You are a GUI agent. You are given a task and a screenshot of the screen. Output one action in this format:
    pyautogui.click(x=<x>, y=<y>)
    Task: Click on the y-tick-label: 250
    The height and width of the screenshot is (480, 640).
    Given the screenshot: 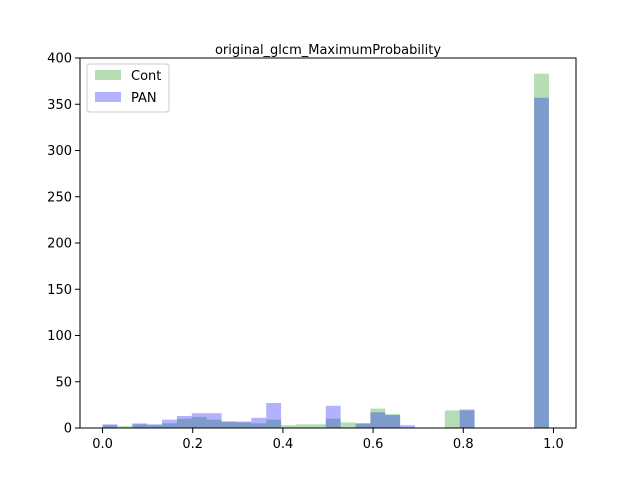 What is the action you would take?
    pyautogui.click(x=59, y=197)
    